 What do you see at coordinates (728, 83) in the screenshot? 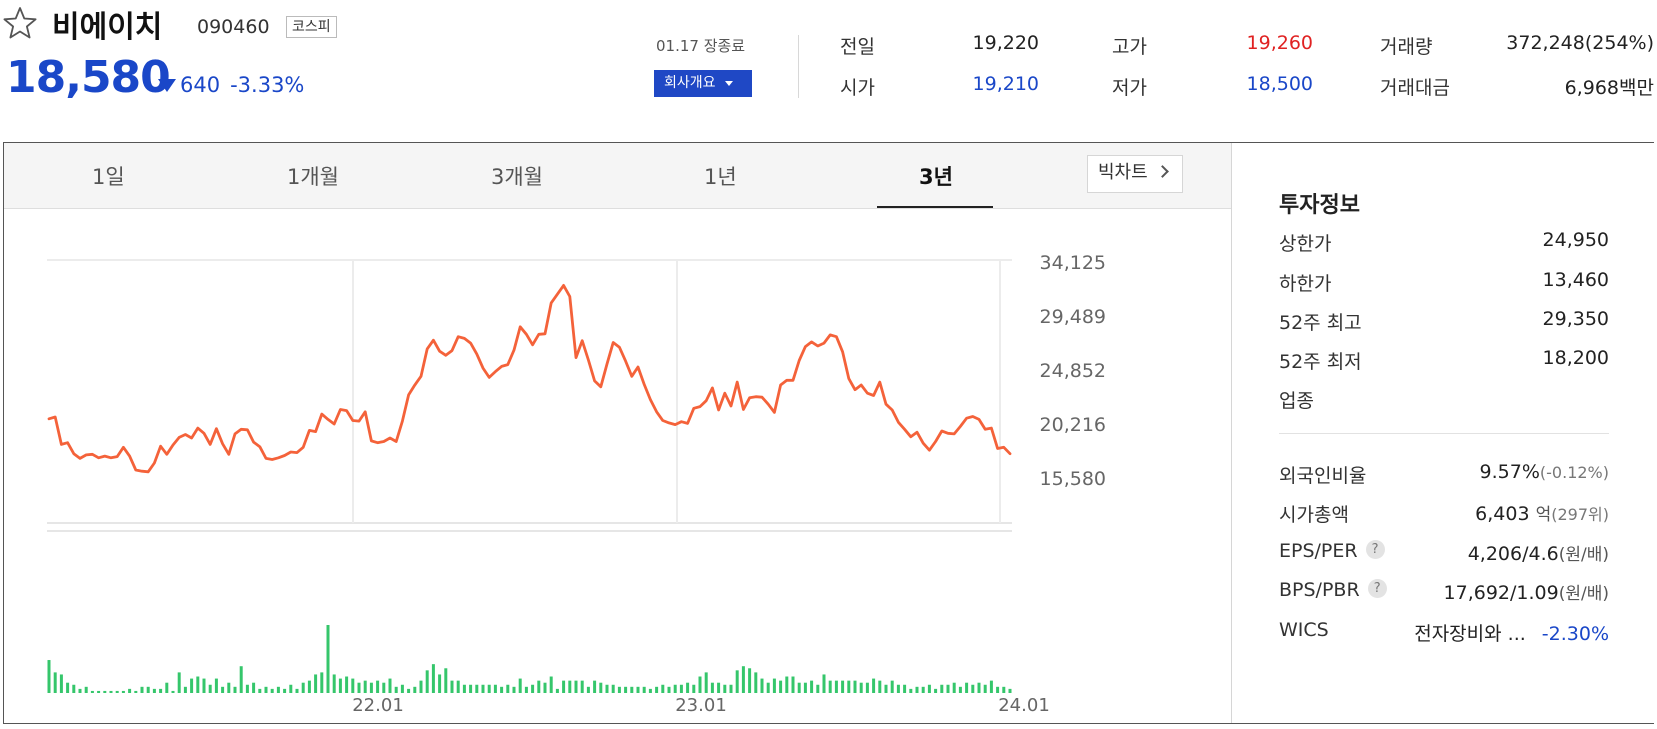
I see `caret-down-icon` at bounding box center [728, 83].